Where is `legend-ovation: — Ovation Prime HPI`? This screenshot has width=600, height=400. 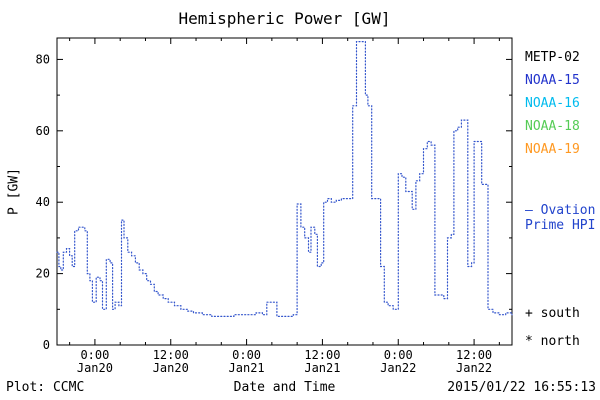 legend-ovation: — Ovation Prime HPI is located at coordinates (560, 218).